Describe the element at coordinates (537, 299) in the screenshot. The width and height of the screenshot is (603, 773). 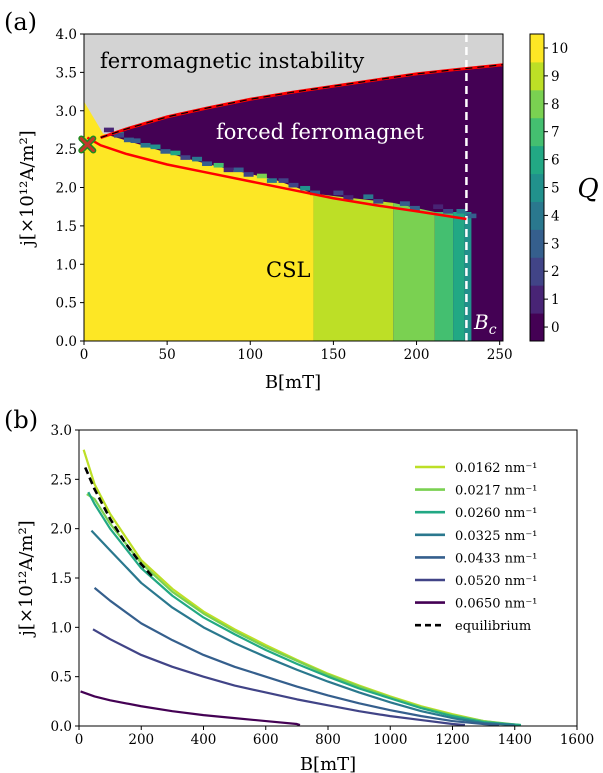
I see `colorbar-cell-q1` at that location.